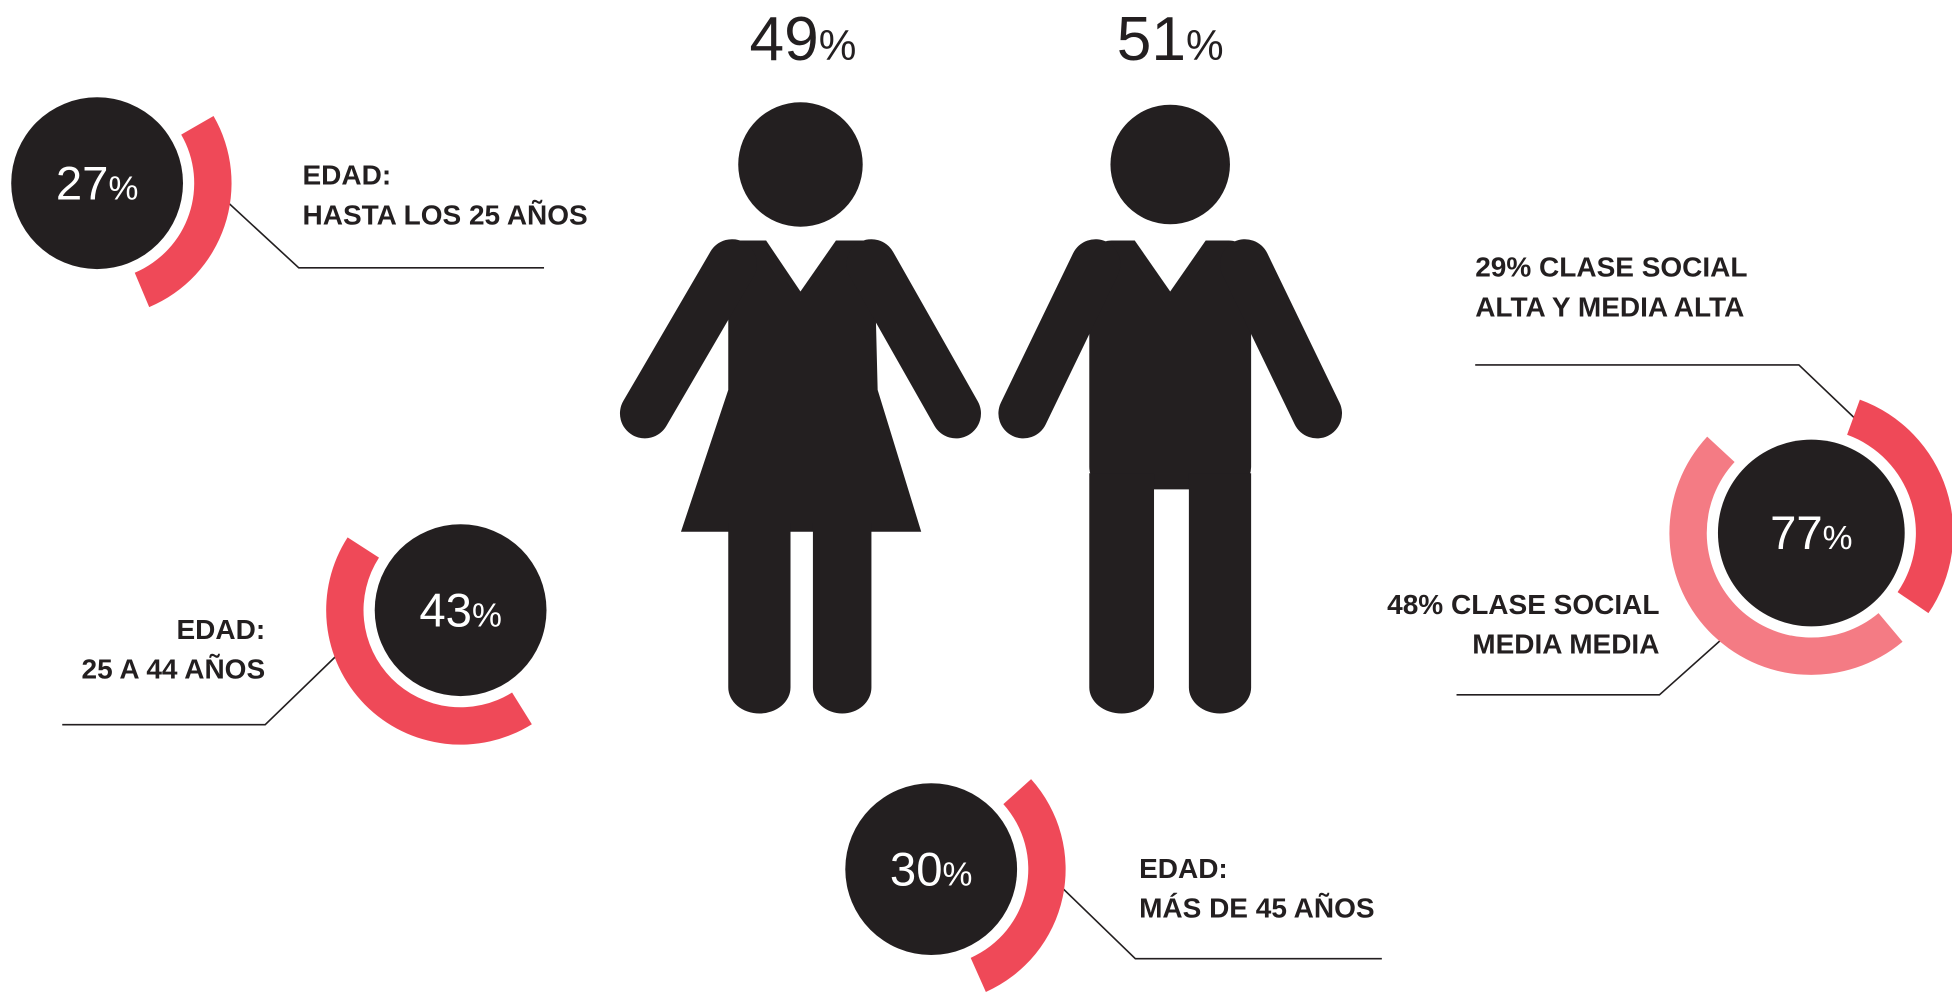  Describe the element at coordinates (1170, 409) in the screenshot. I see `man-figure` at that location.